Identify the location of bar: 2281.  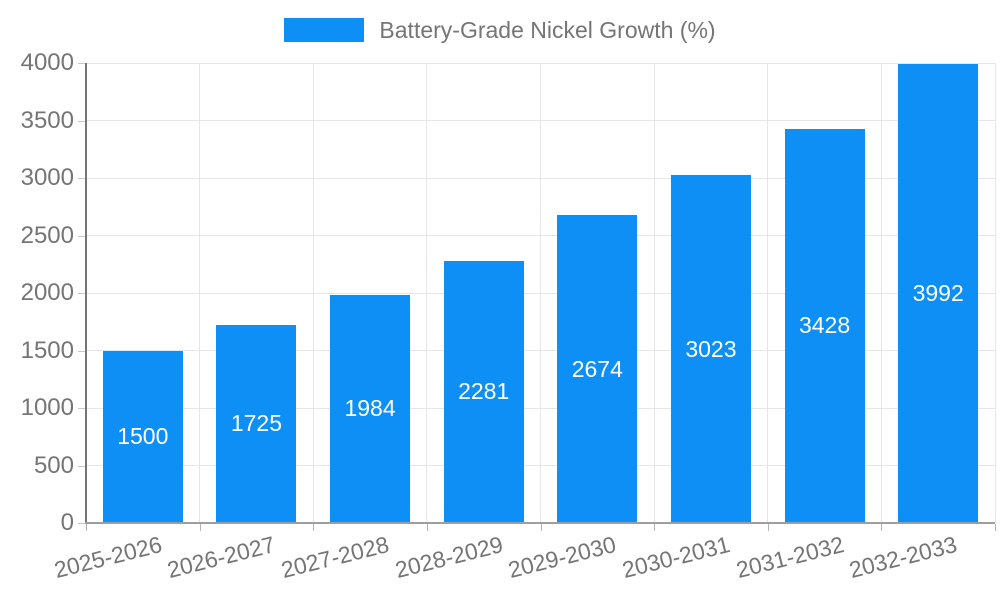
(483, 391).